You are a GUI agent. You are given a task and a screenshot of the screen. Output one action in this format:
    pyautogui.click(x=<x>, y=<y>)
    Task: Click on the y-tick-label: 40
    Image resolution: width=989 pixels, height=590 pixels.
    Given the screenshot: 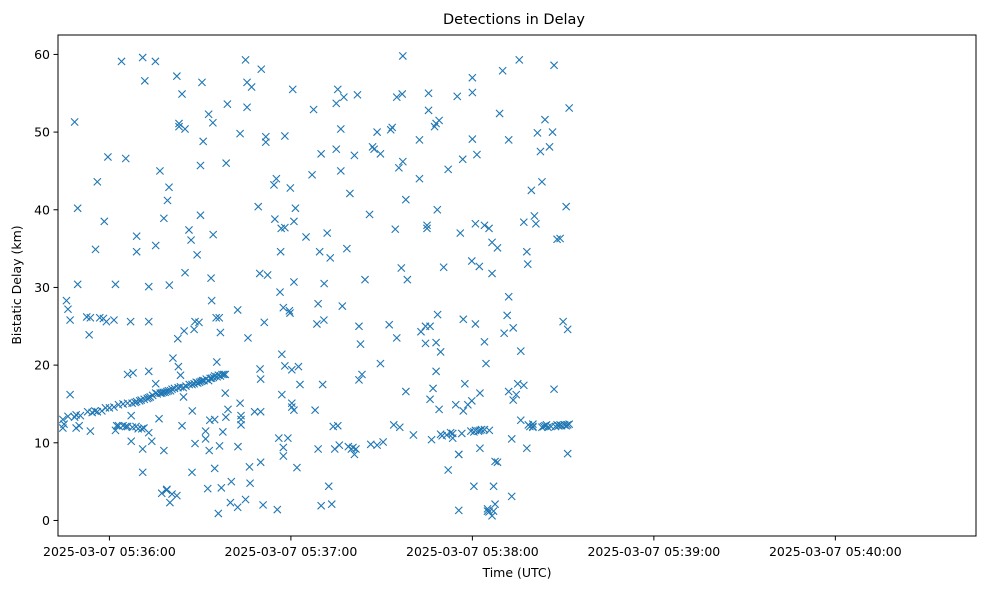 What is the action you would take?
    pyautogui.click(x=42, y=209)
    